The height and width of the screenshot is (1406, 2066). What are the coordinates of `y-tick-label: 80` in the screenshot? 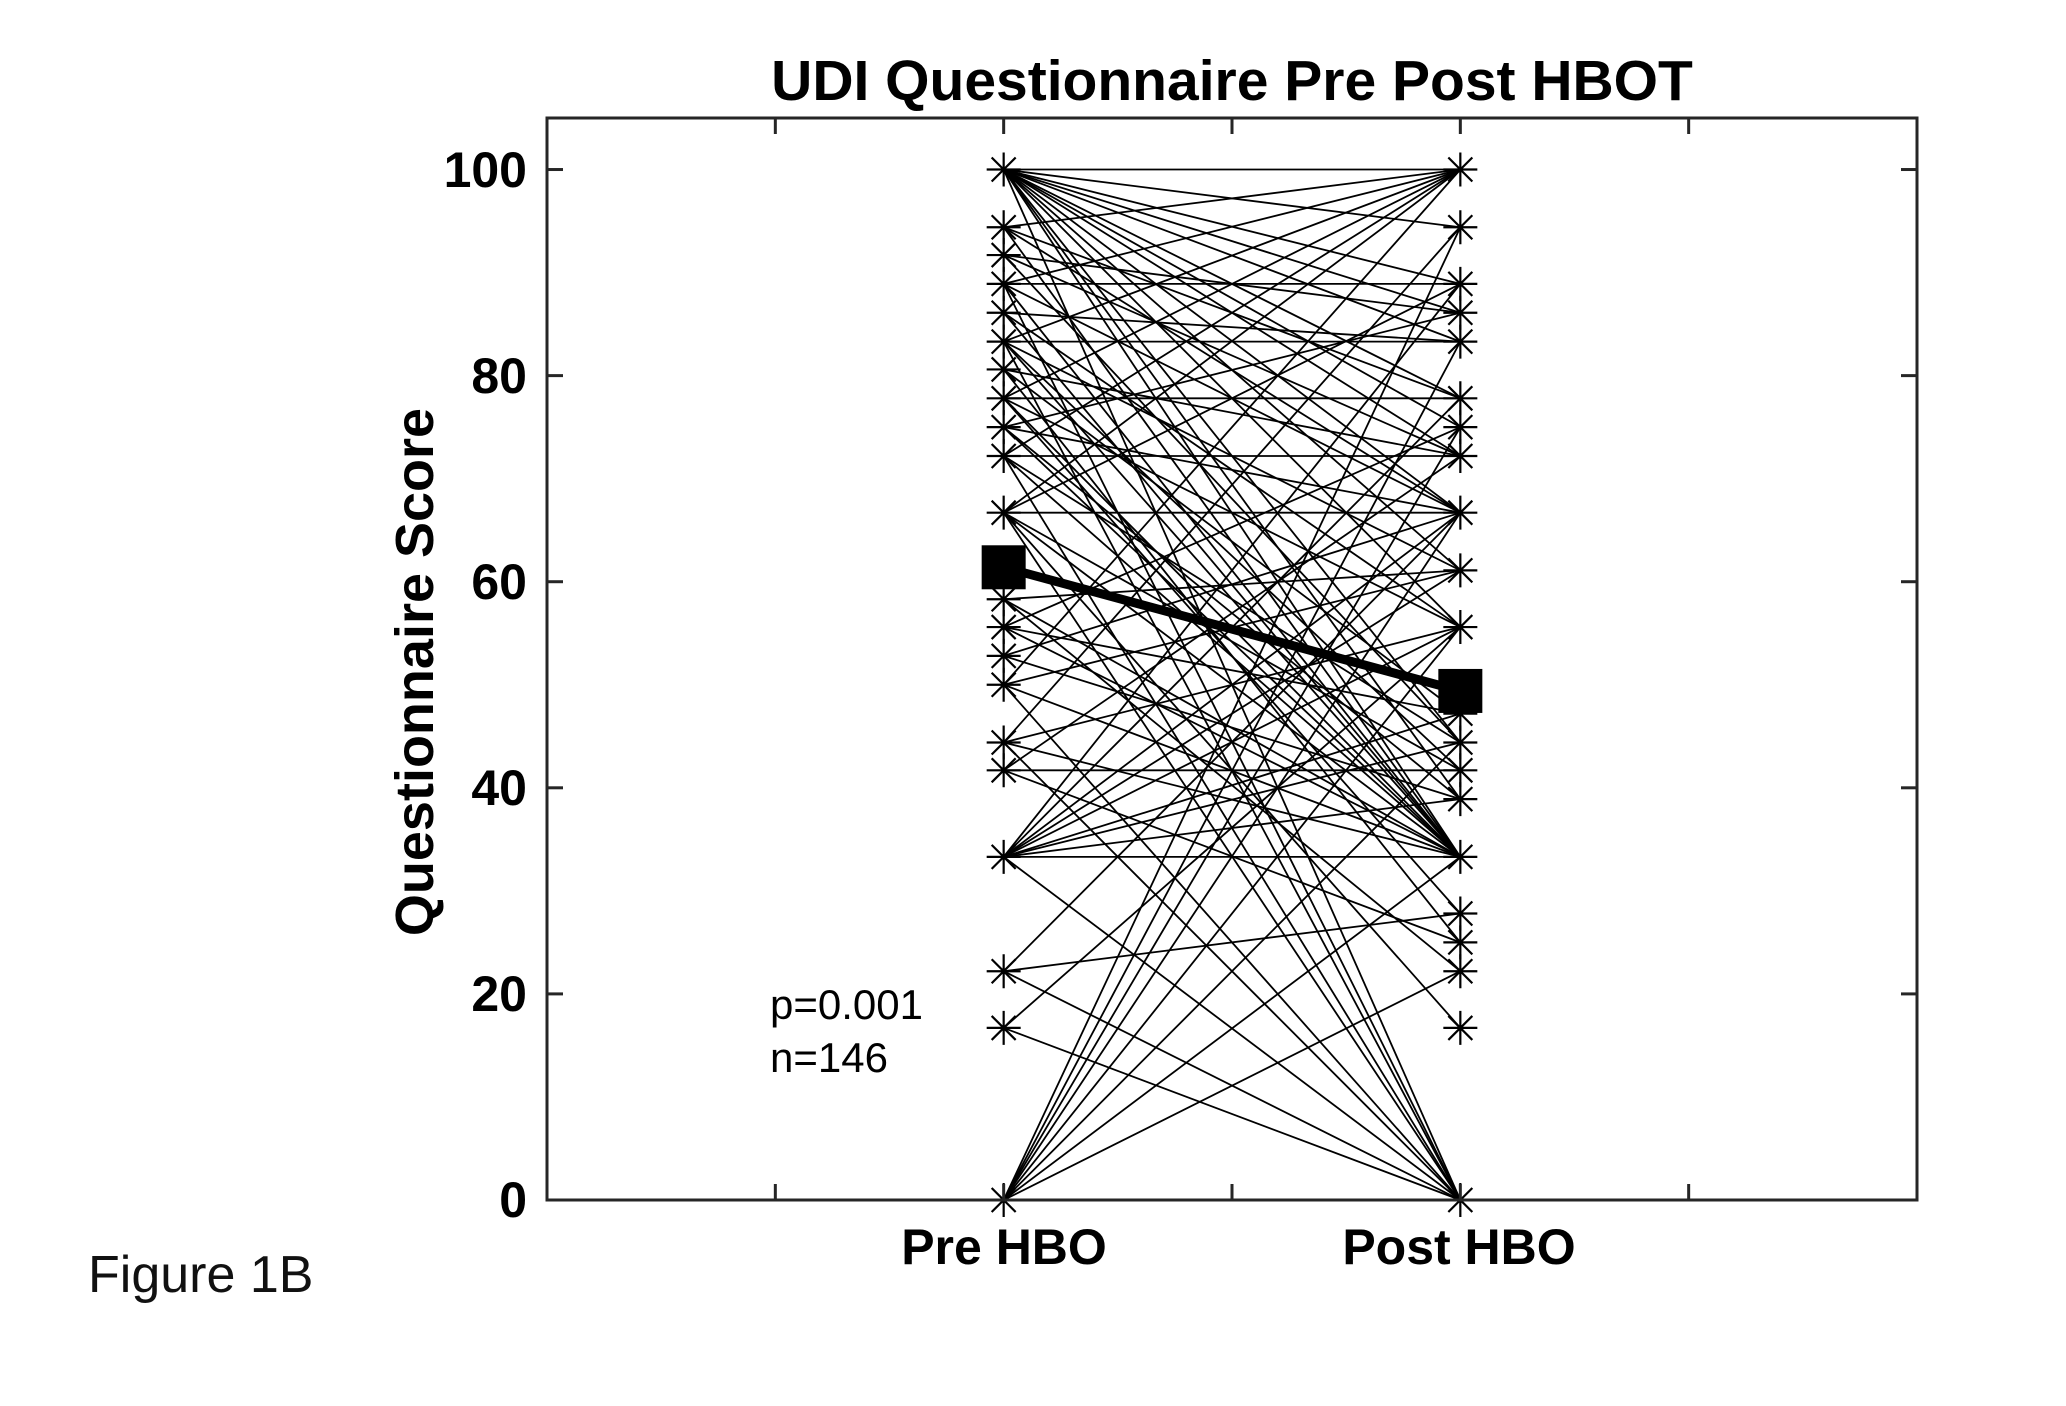 It's located at (499, 375).